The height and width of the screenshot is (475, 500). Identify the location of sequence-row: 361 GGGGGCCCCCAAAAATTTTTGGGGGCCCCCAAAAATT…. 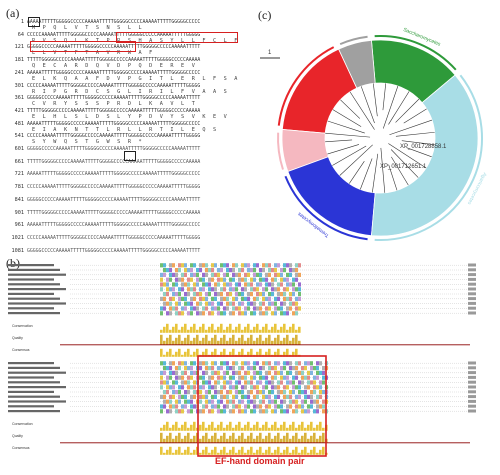
(102, 98).